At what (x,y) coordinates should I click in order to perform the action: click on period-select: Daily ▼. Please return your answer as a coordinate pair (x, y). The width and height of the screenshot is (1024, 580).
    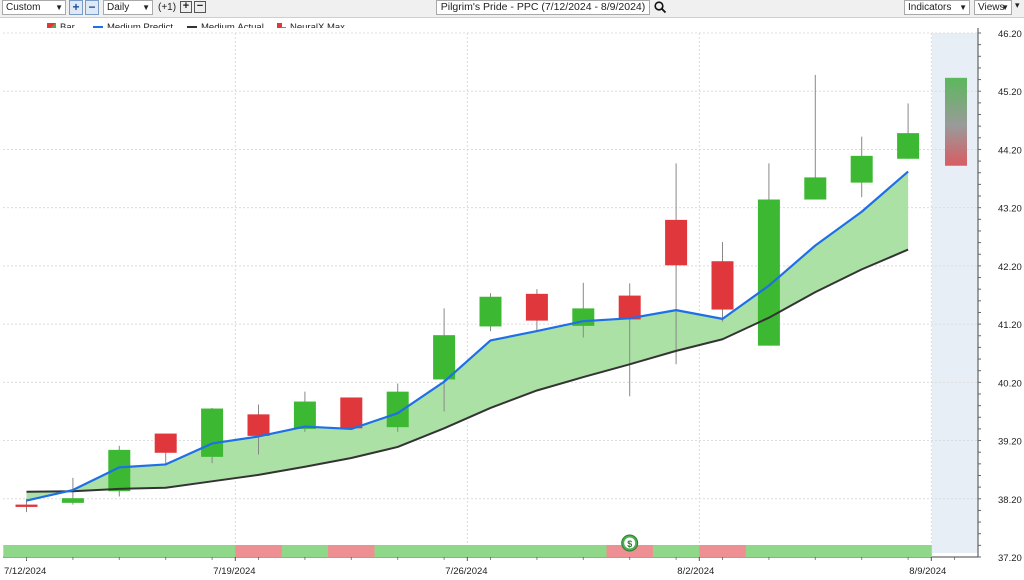
    Looking at the image, I should click on (128, 7).